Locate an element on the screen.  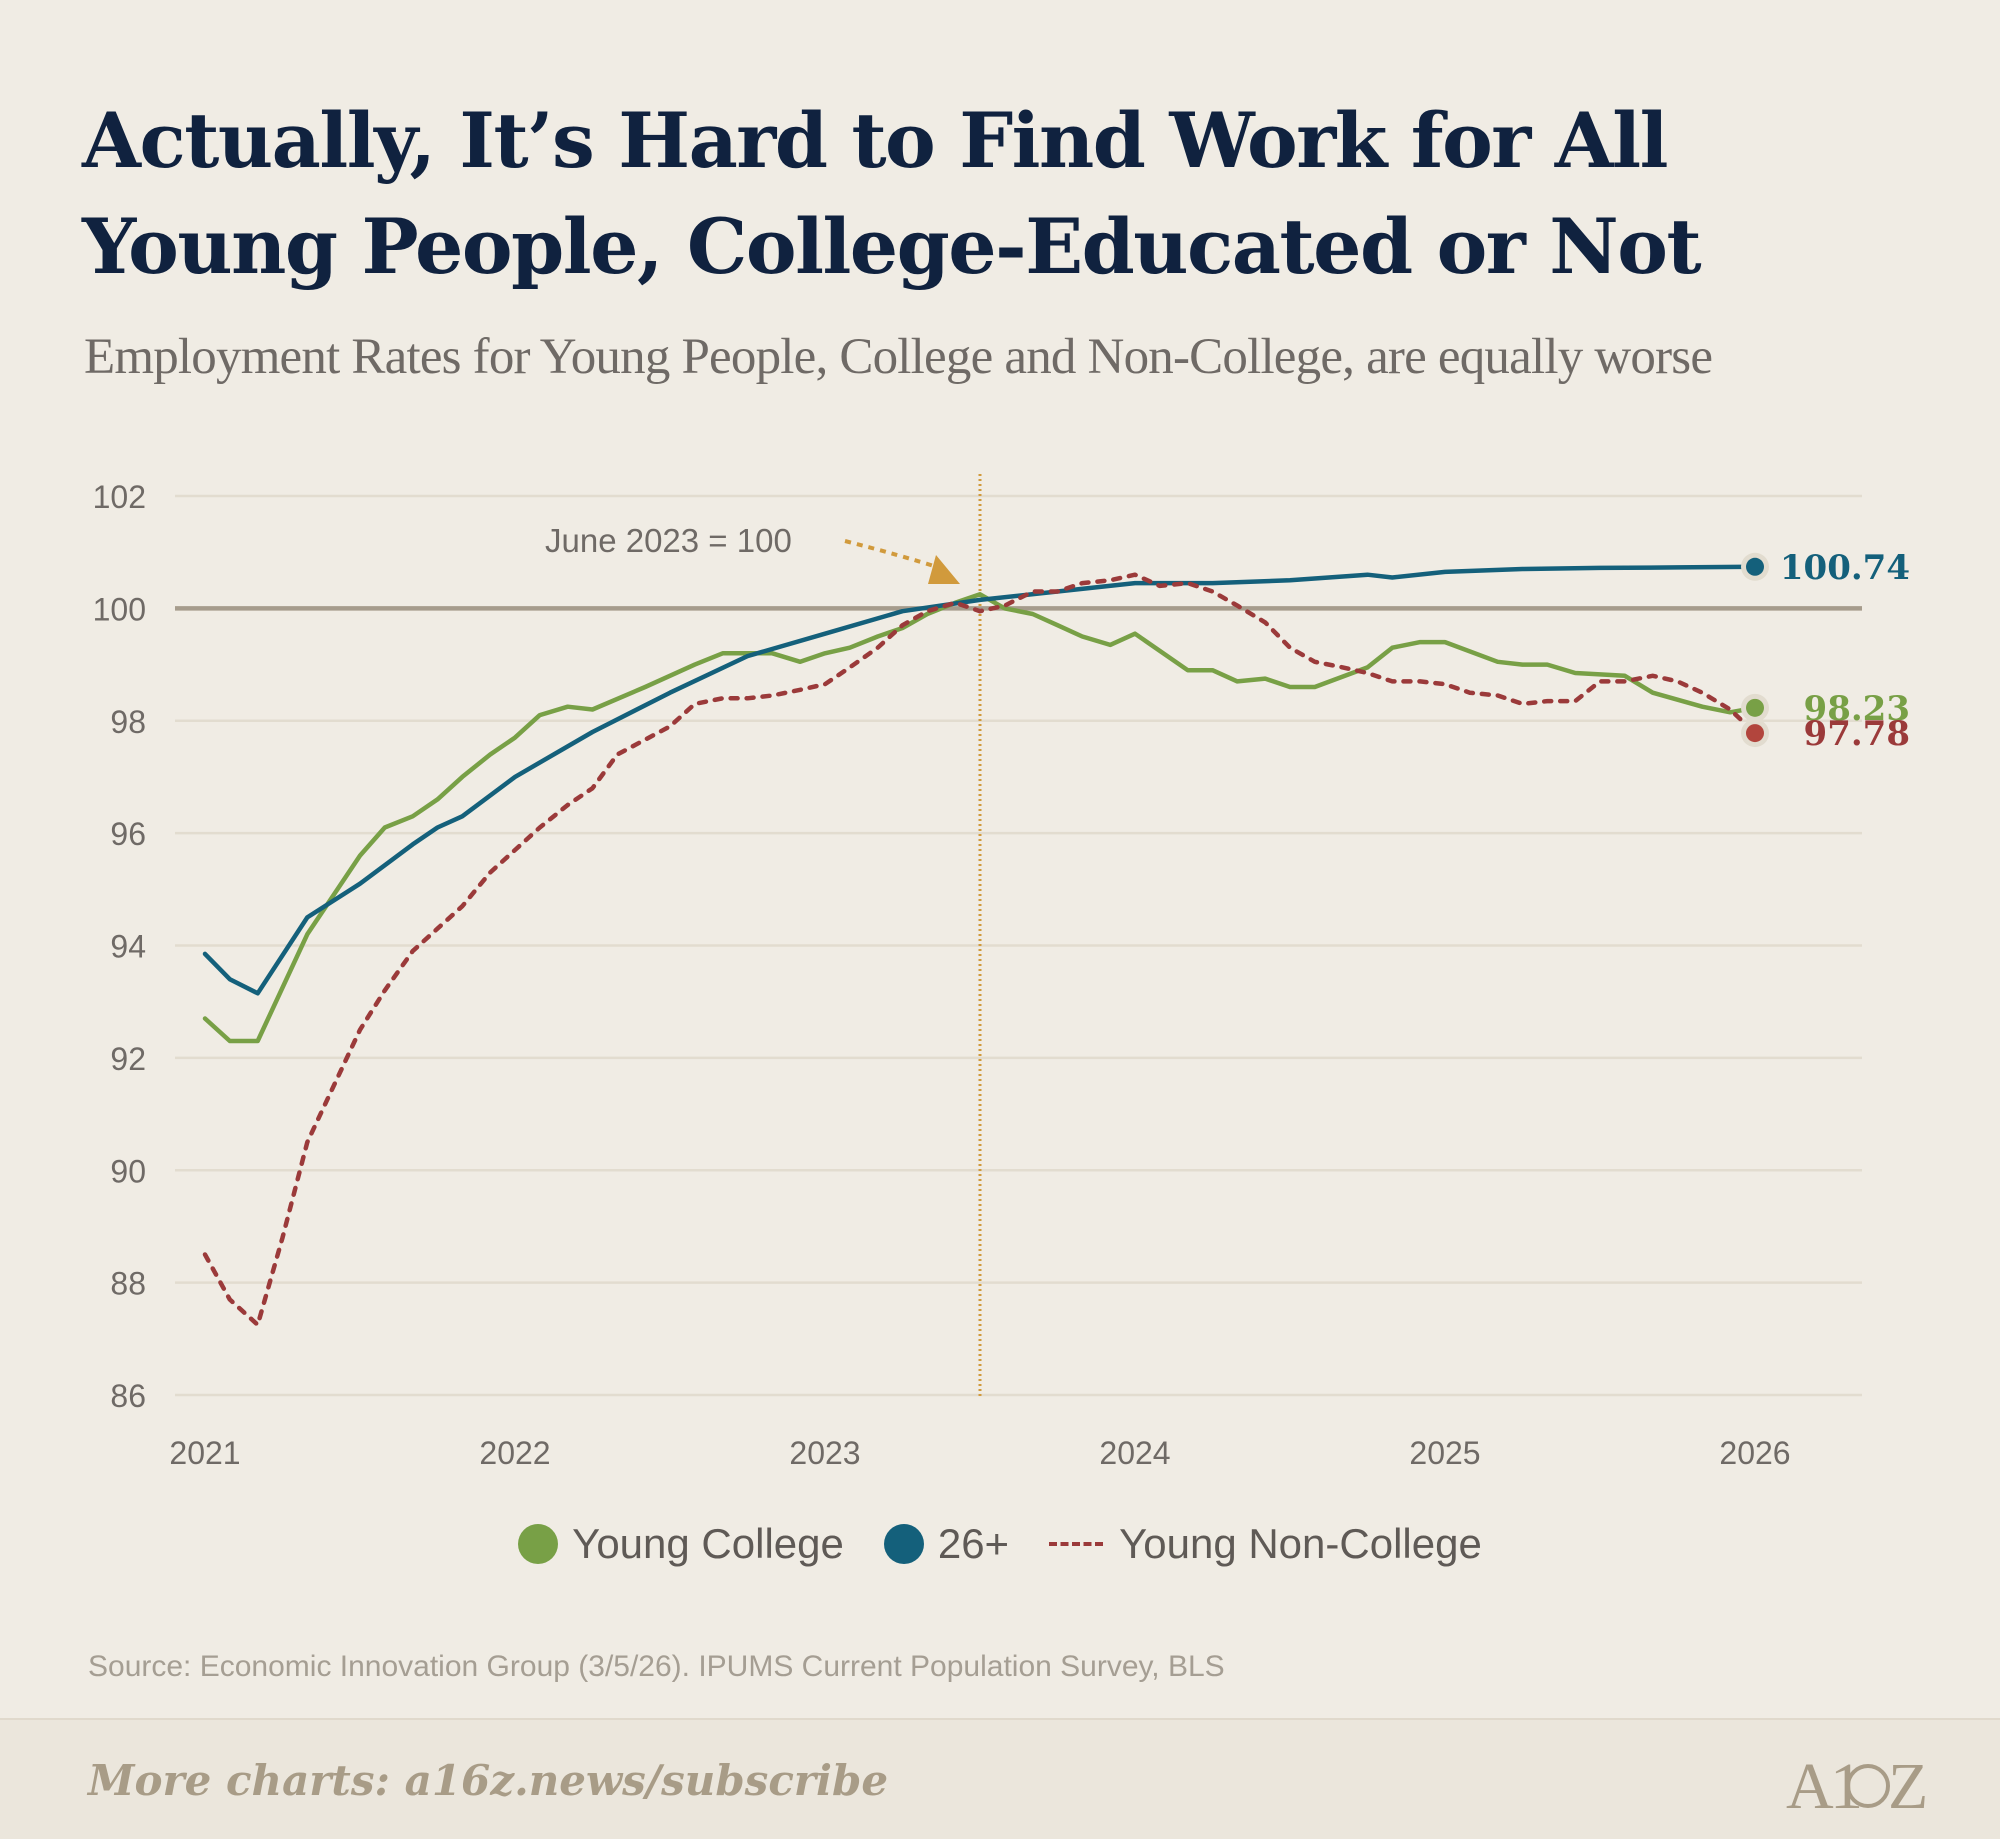
x-tick-label: 2026 is located at coordinates (1754, 1453).